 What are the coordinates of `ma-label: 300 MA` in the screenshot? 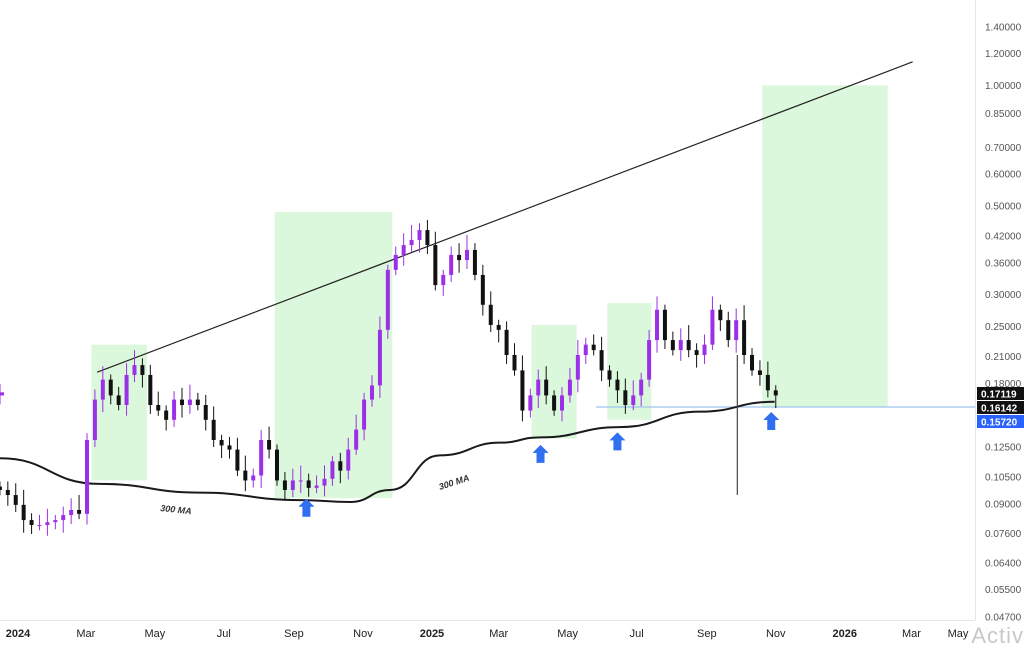 It's located at (176, 509).